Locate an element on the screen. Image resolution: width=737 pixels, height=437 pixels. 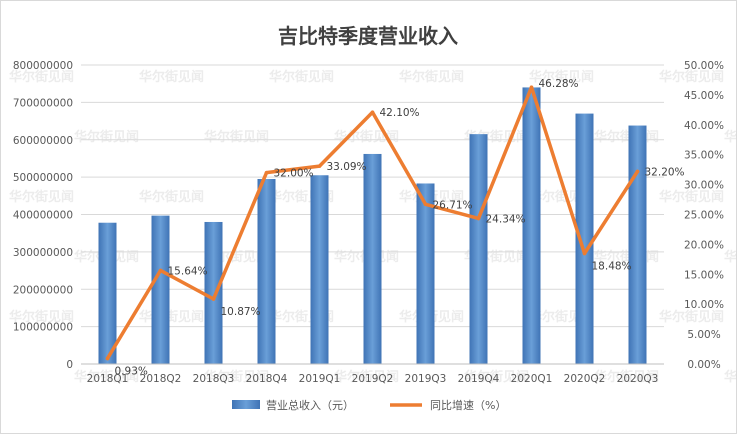
legend-bar-swatch is located at coordinates (246, 404).